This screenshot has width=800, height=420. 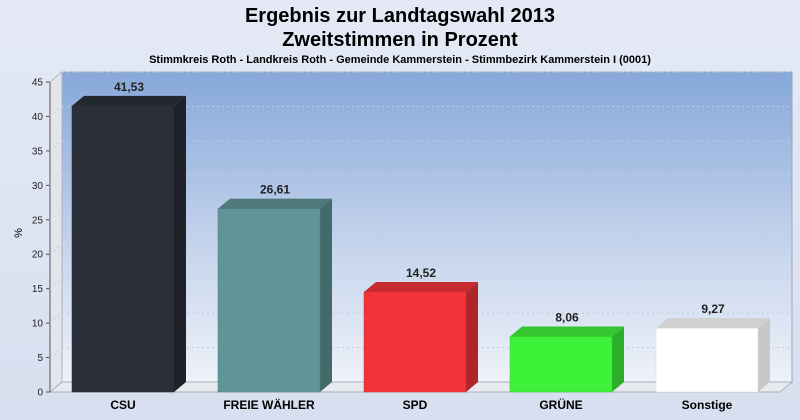 I want to click on y-tick-label: 40, so click(x=38, y=117).